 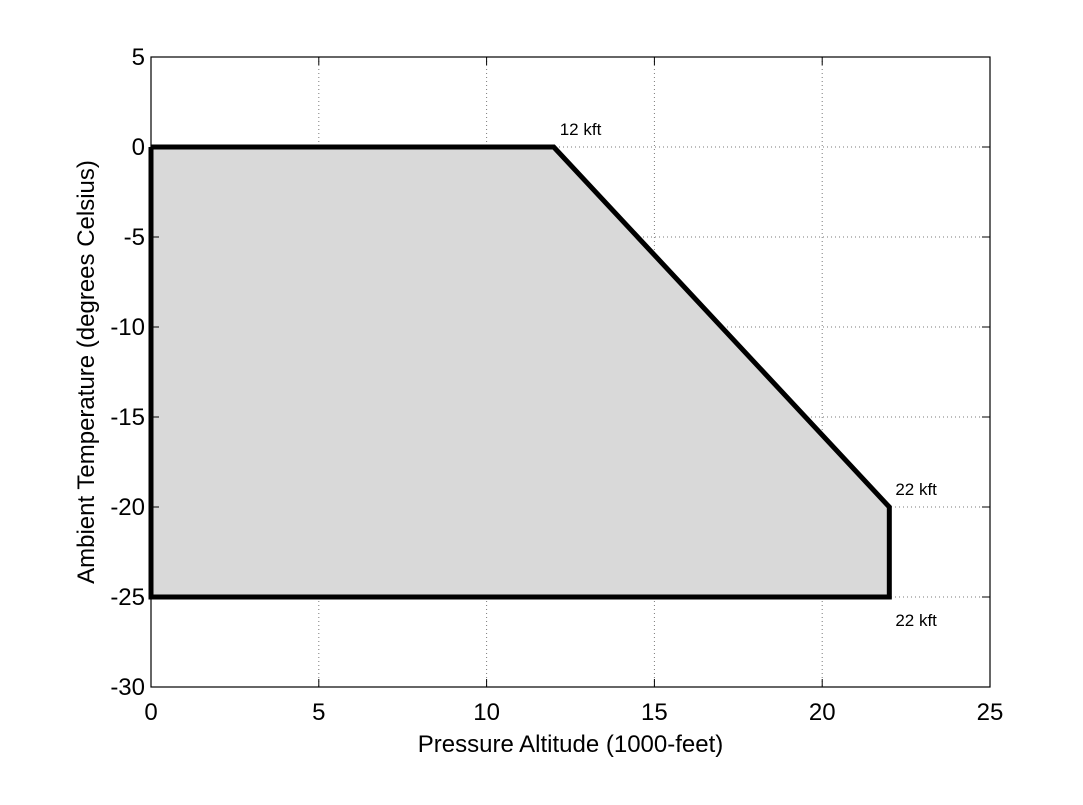 I want to click on y-tick-label: -10, so click(x=127, y=327).